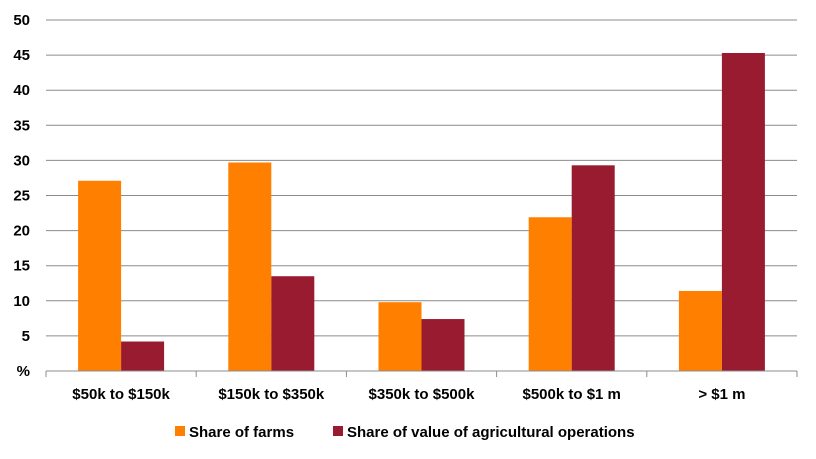 Image resolution: width=816 pixels, height=459 pixels. I want to click on y-tick-label: 35, so click(21, 125).